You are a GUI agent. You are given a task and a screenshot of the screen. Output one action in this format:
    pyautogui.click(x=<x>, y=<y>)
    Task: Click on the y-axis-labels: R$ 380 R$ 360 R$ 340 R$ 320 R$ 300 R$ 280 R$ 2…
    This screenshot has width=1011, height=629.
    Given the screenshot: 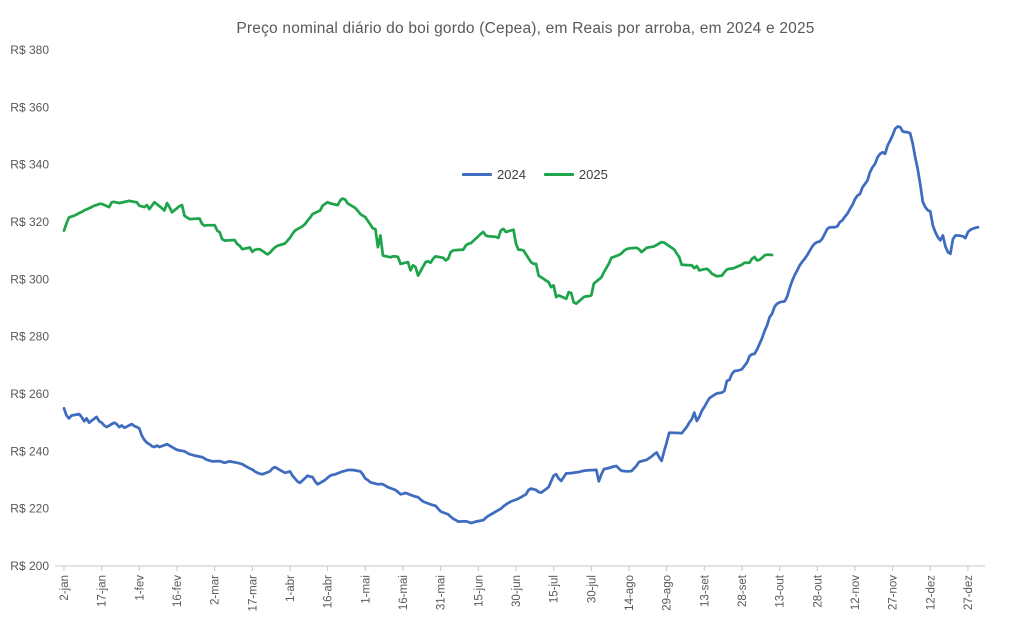 What is the action you would take?
    pyautogui.click(x=29, y=308)
    